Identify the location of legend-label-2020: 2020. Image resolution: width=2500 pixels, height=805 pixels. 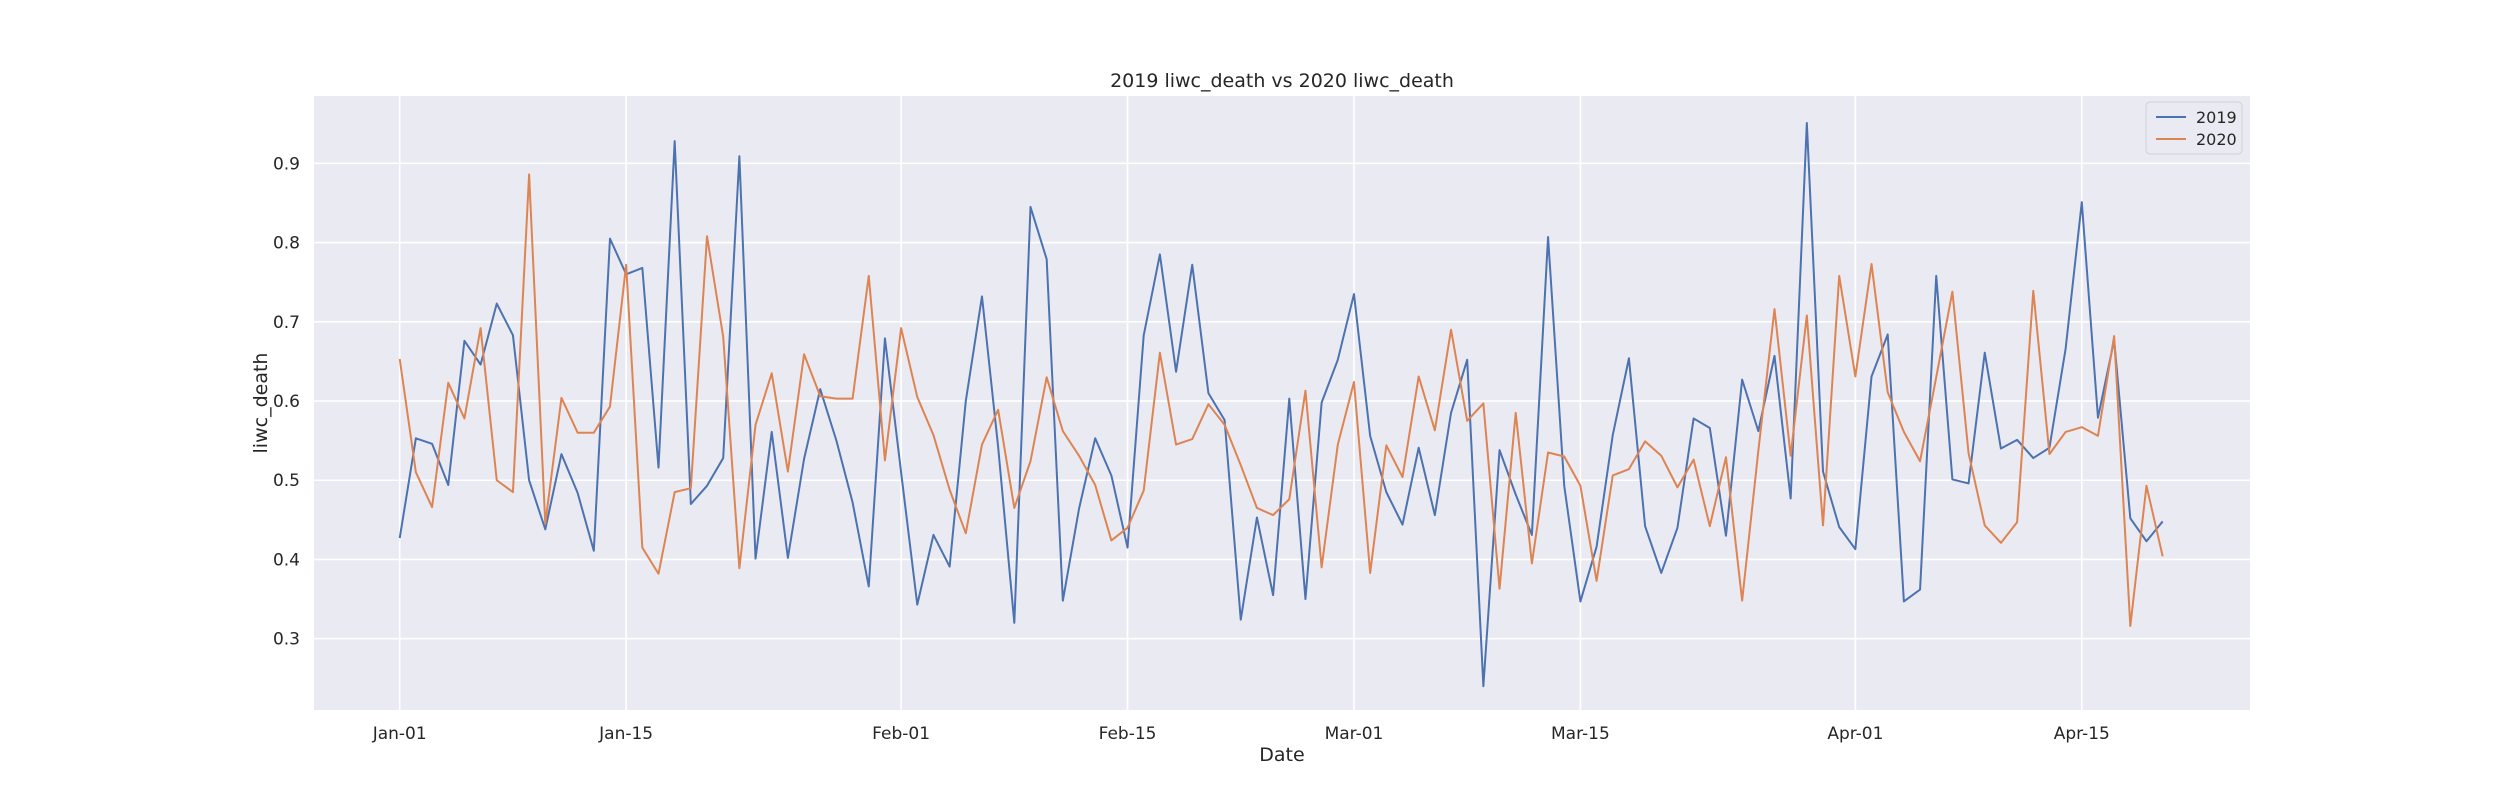
(2216, 139).